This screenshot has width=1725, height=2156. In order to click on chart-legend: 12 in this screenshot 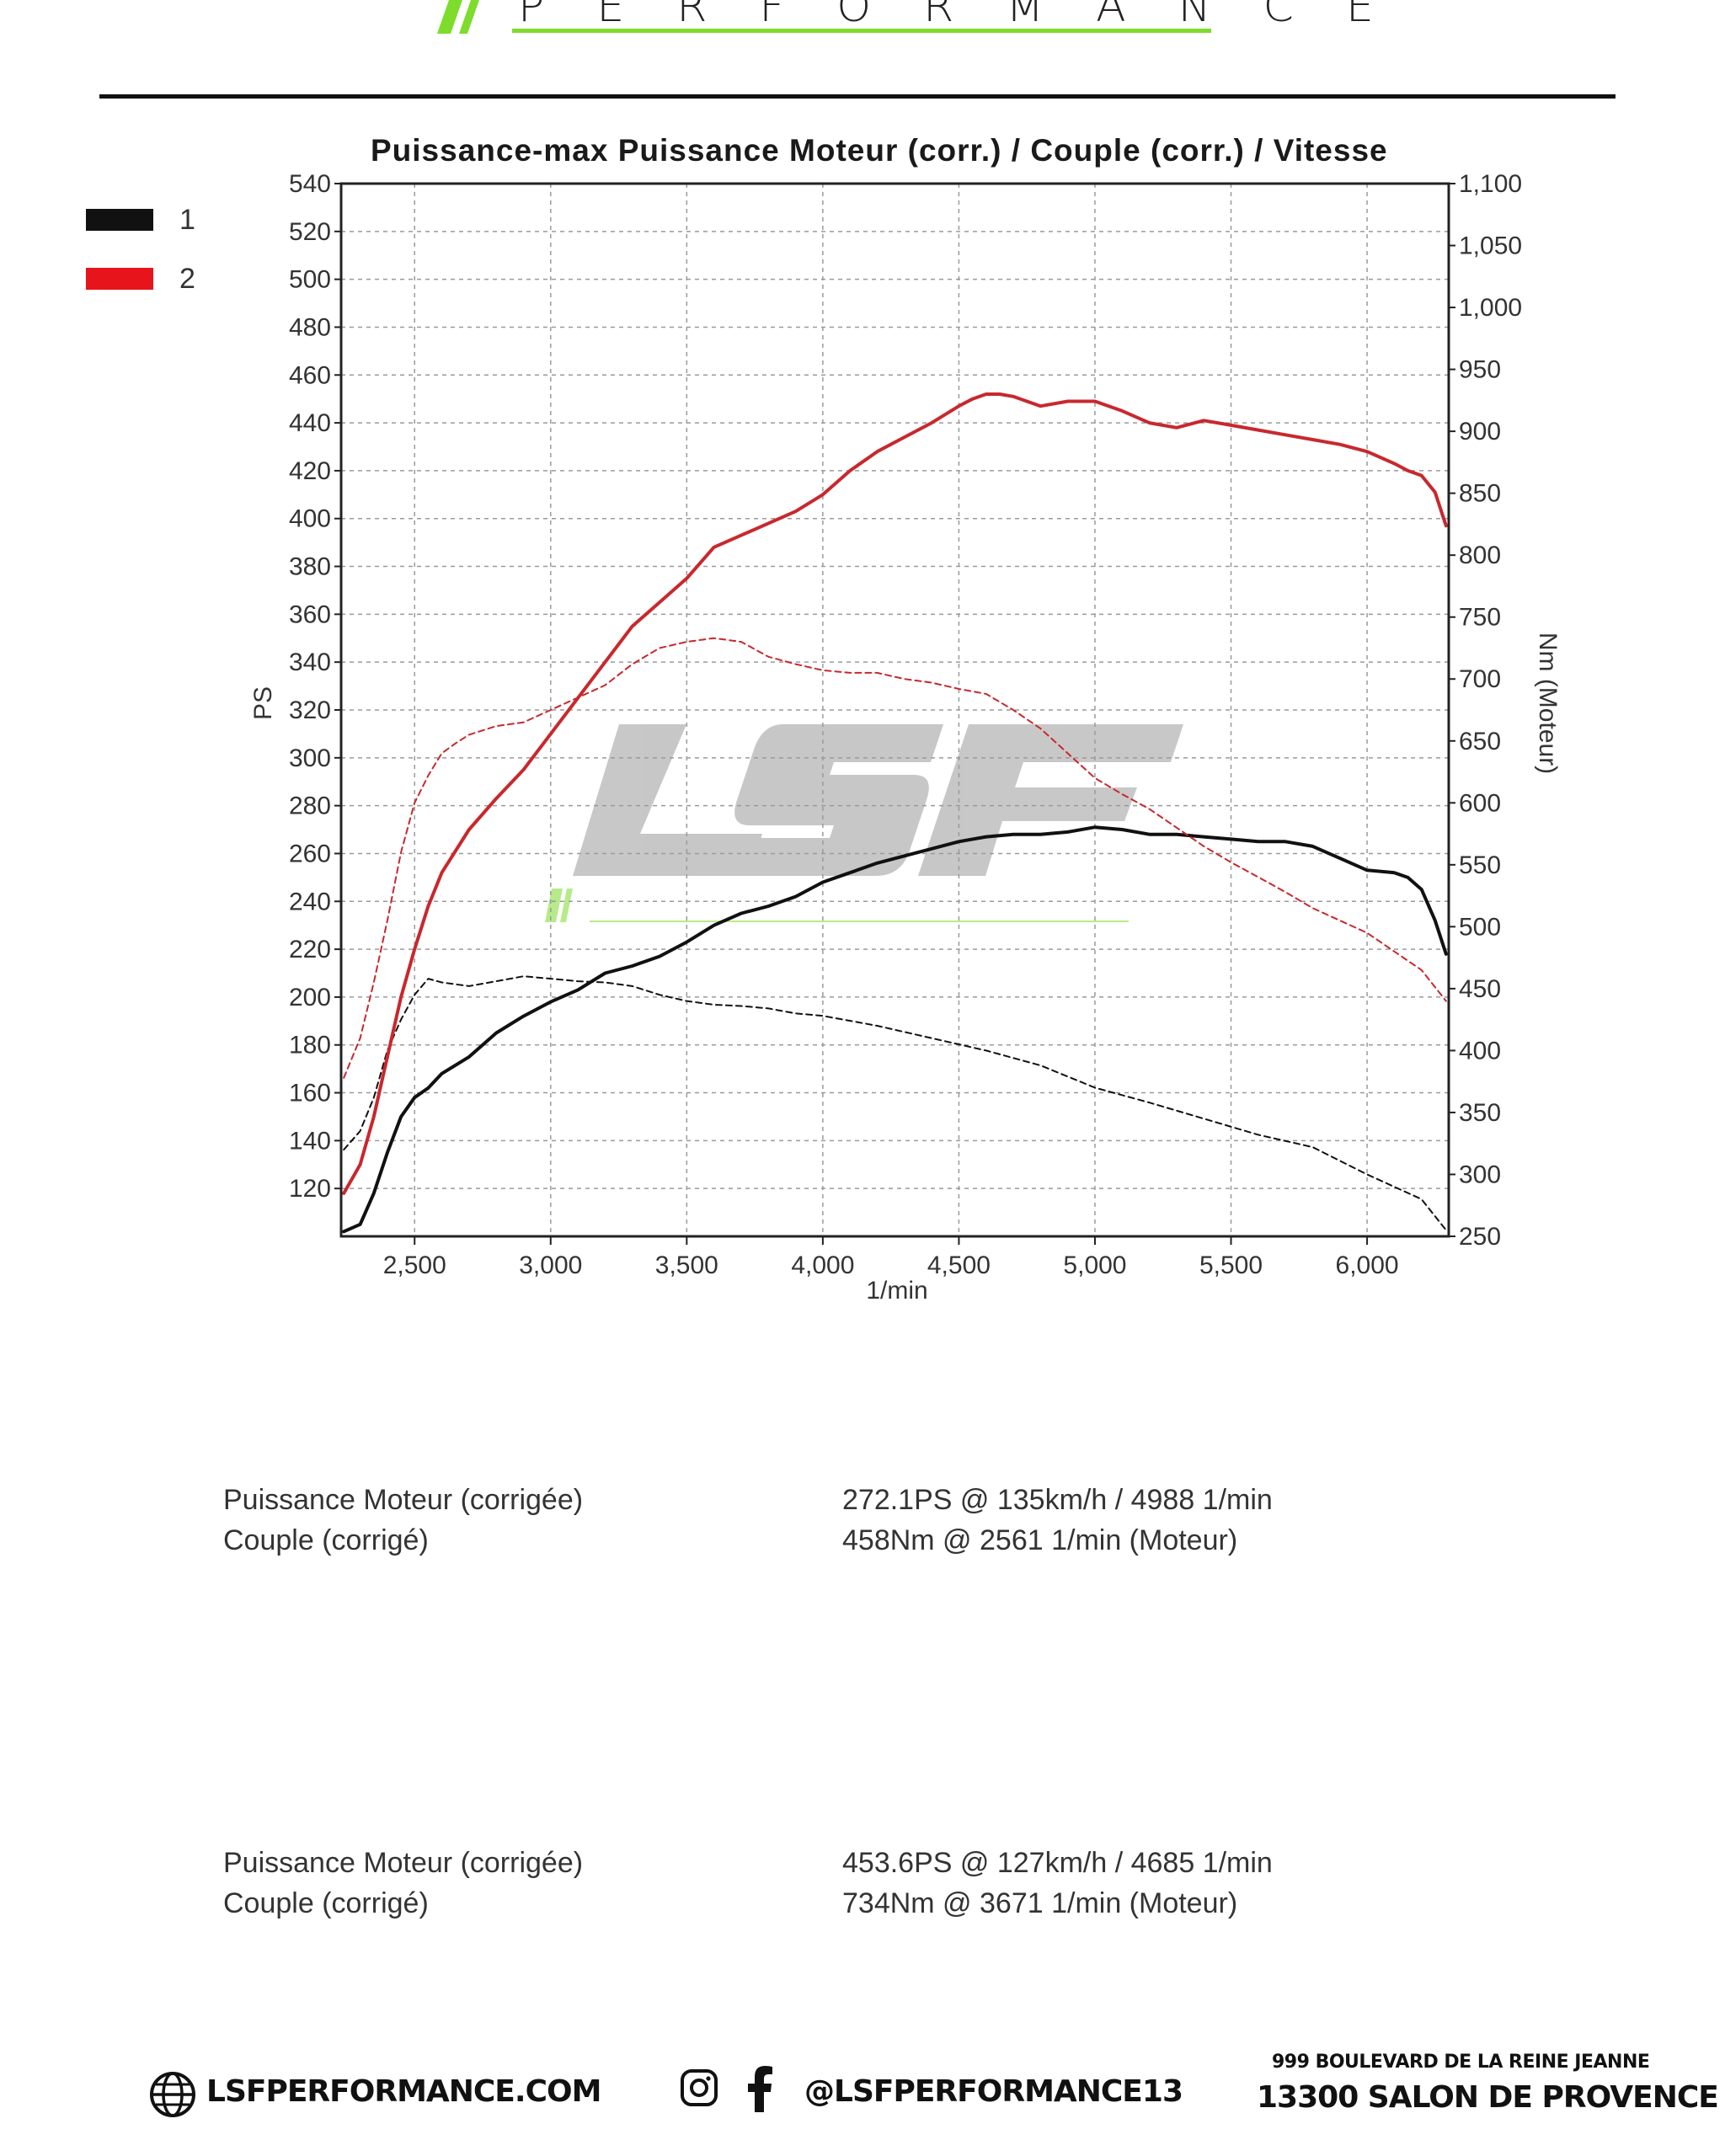, I will do `click(140, 249)`.